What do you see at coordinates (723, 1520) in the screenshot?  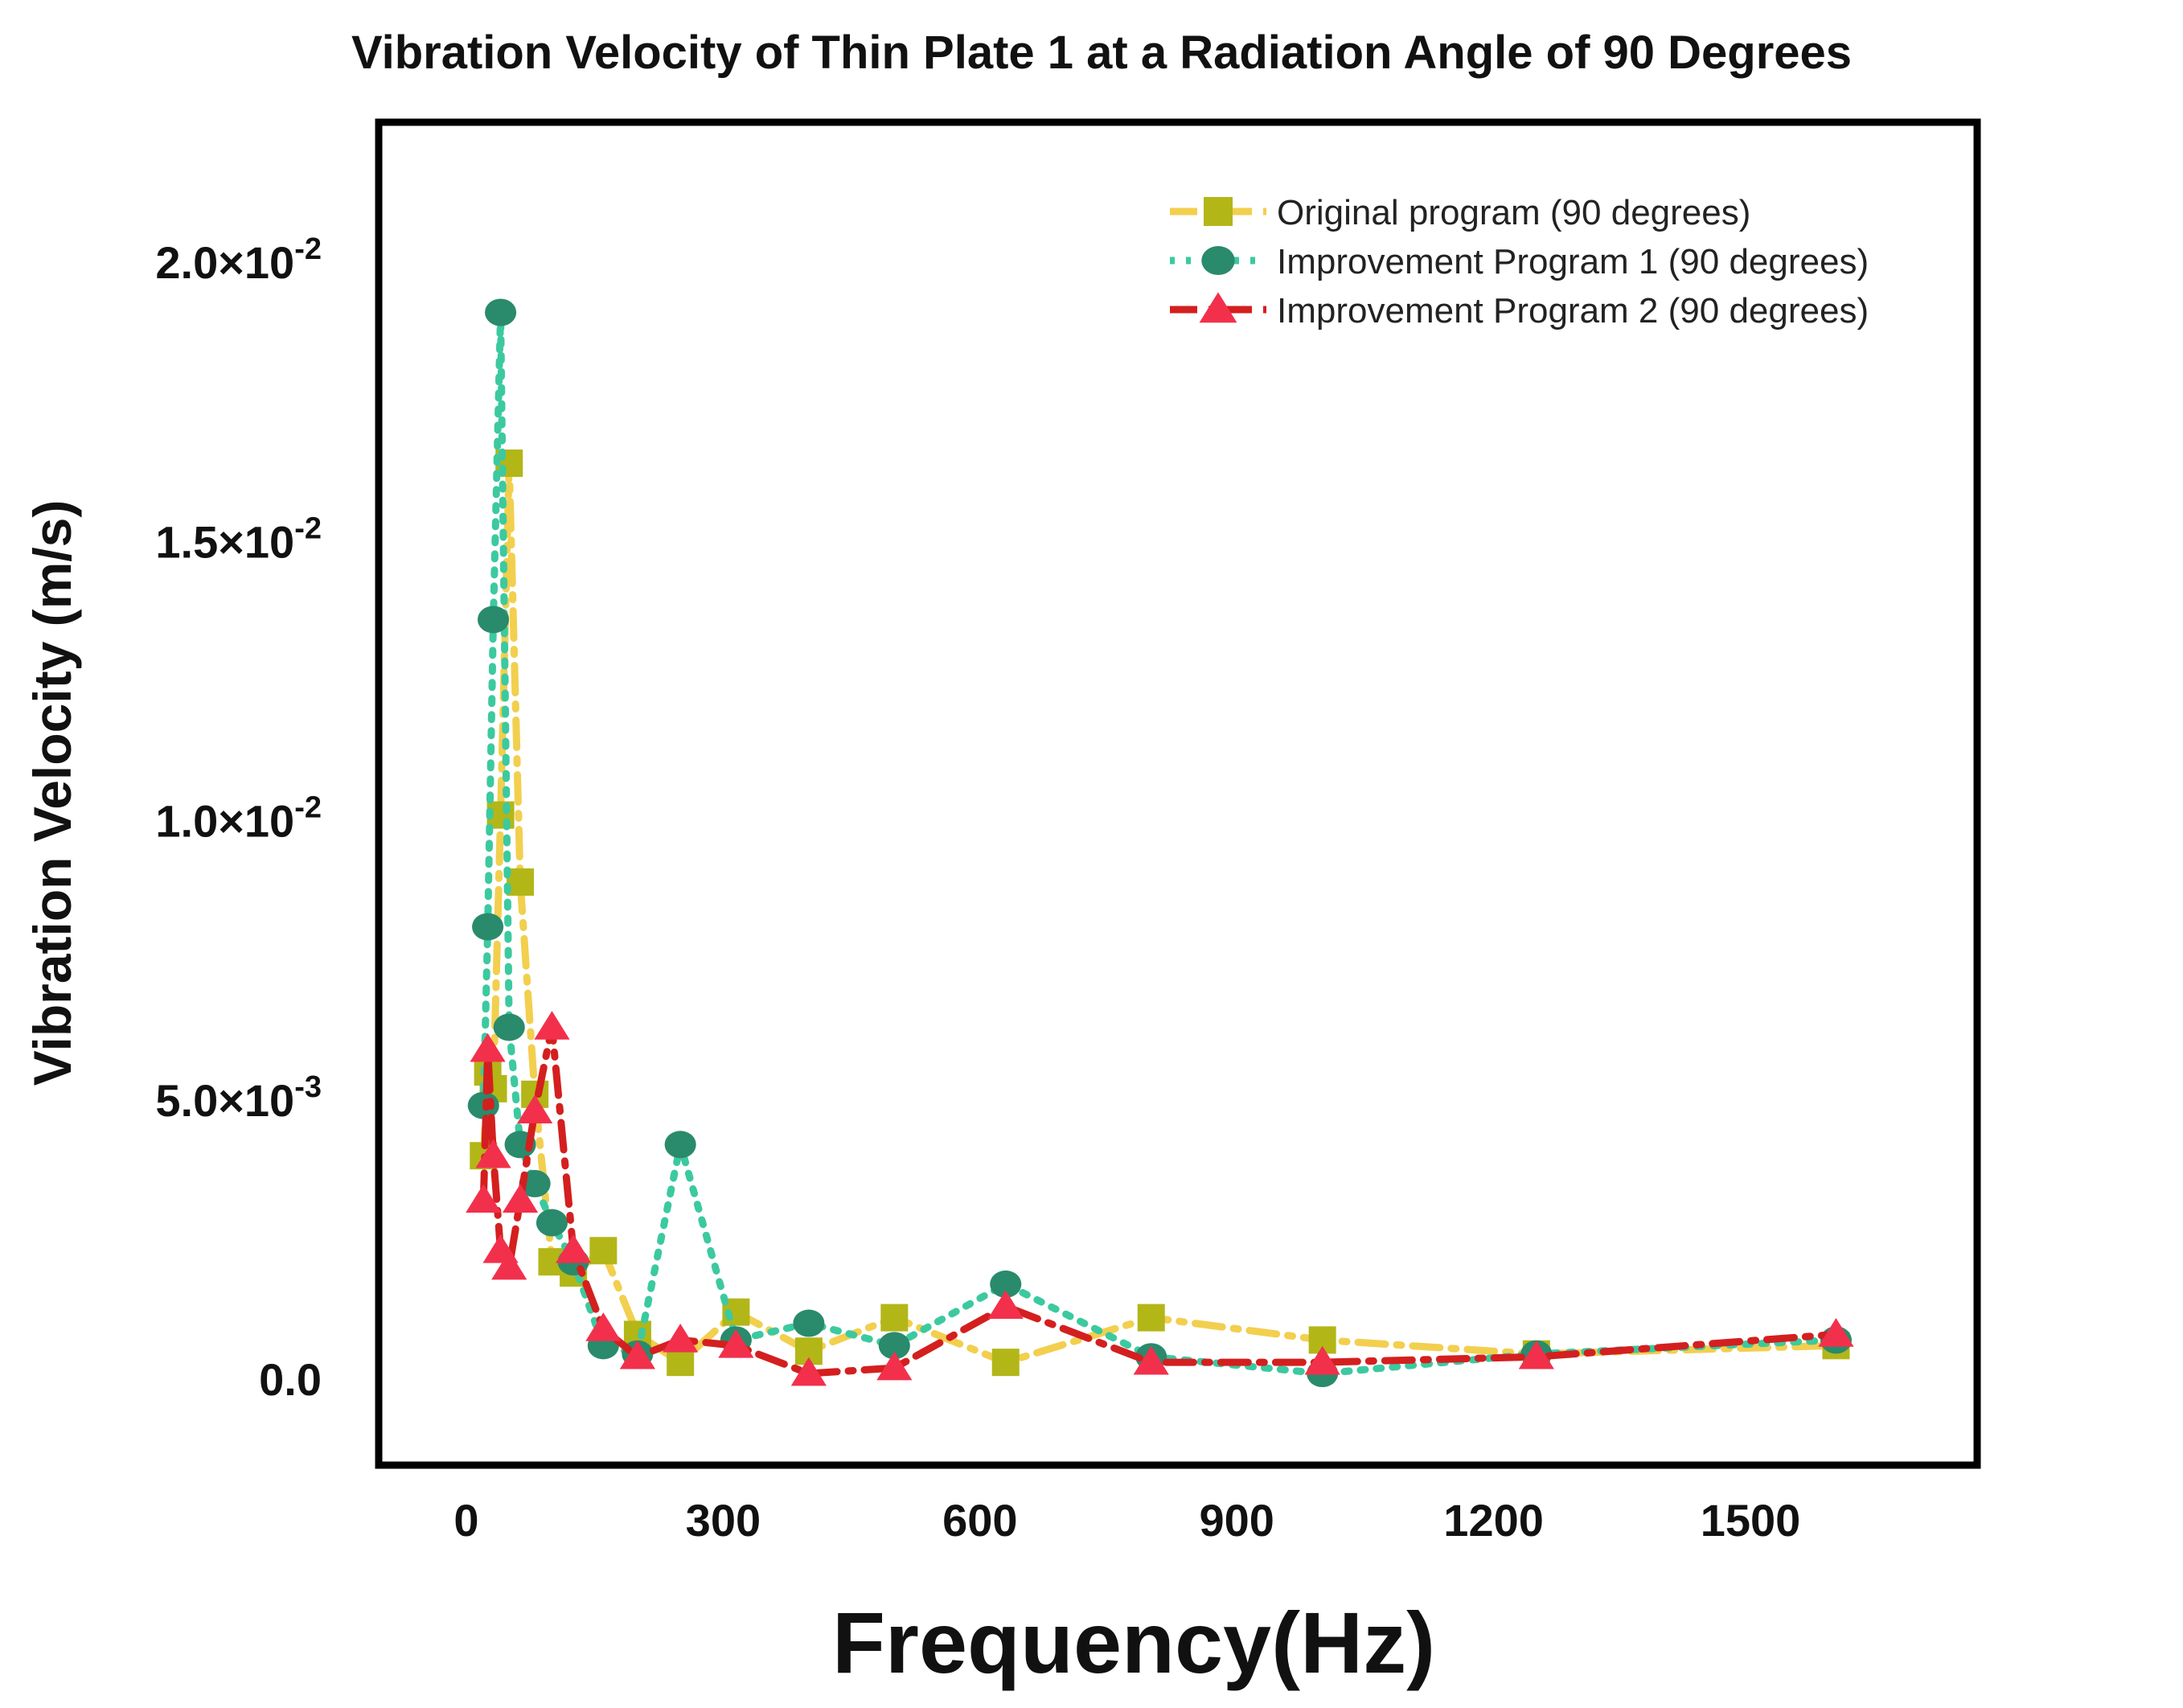 I see `x-tick-label: 300` at bounding box center [723, 1520].